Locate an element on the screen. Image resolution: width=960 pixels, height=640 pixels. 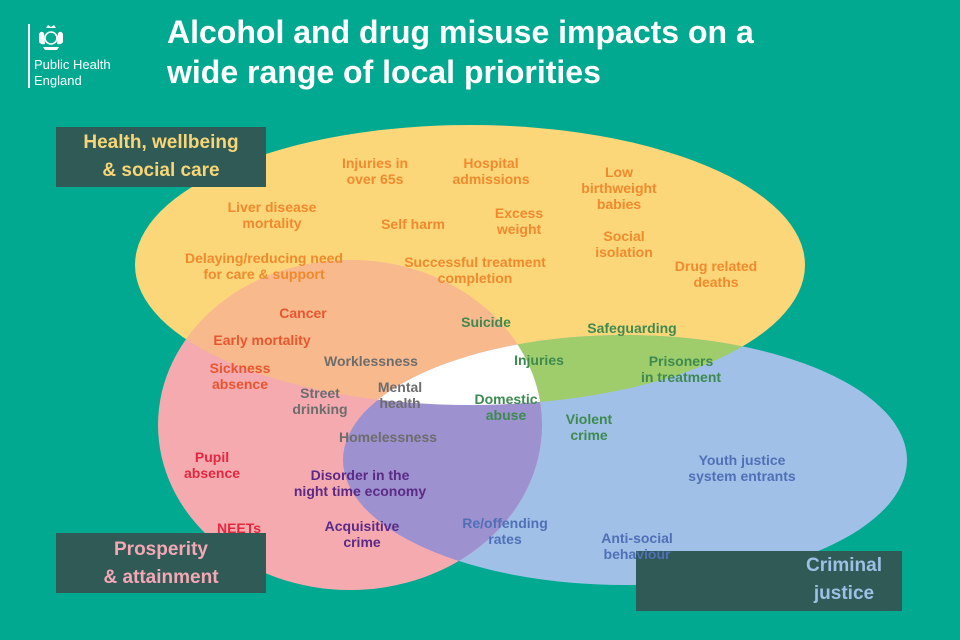
liver-disease-mortality: Liver disease mortality is located at coordinates (272, 215).